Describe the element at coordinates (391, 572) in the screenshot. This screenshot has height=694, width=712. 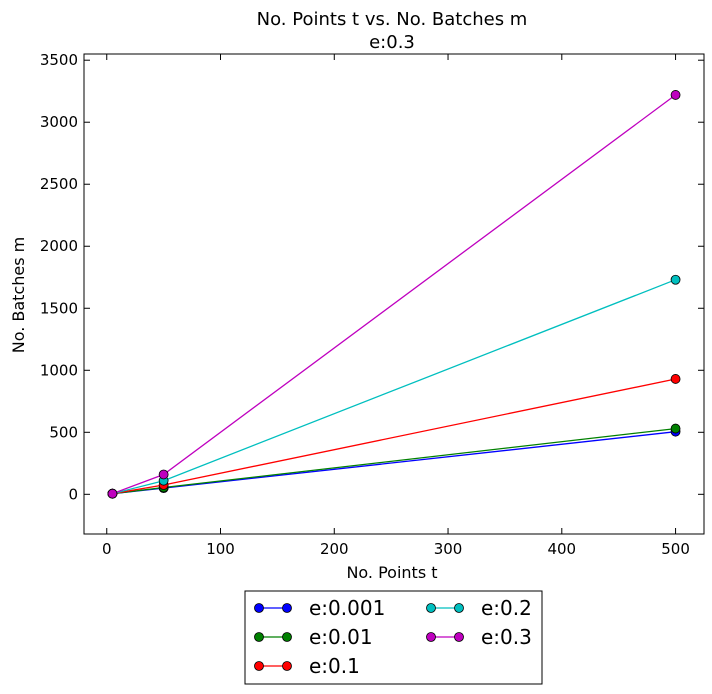
I see `x-axis-label: No. Points t` at that location.